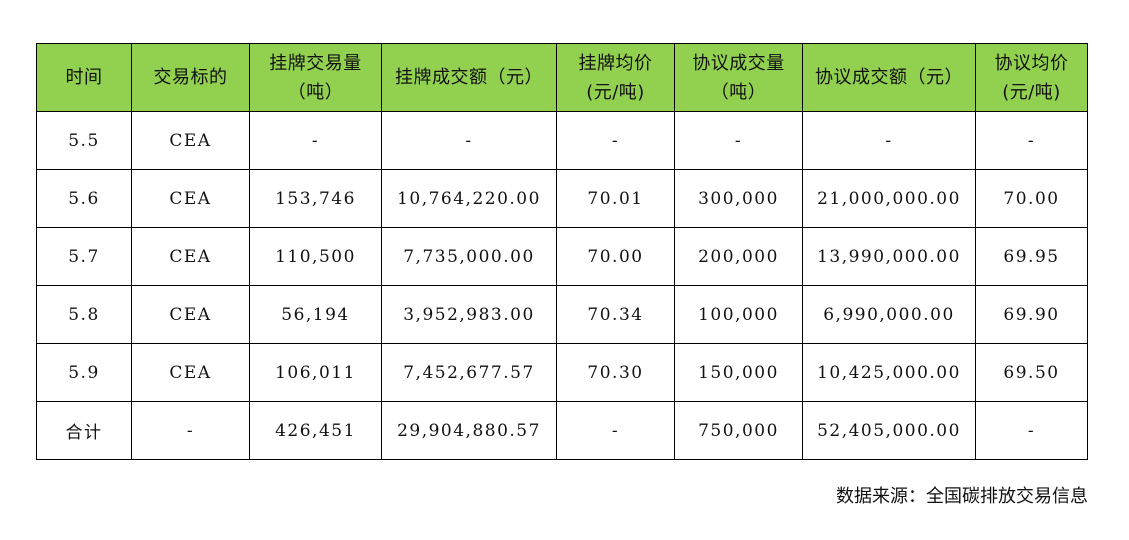  Describe the element at coordinates (315, 430) in the screenshot. I see `table-cell: 426,451` at that location.